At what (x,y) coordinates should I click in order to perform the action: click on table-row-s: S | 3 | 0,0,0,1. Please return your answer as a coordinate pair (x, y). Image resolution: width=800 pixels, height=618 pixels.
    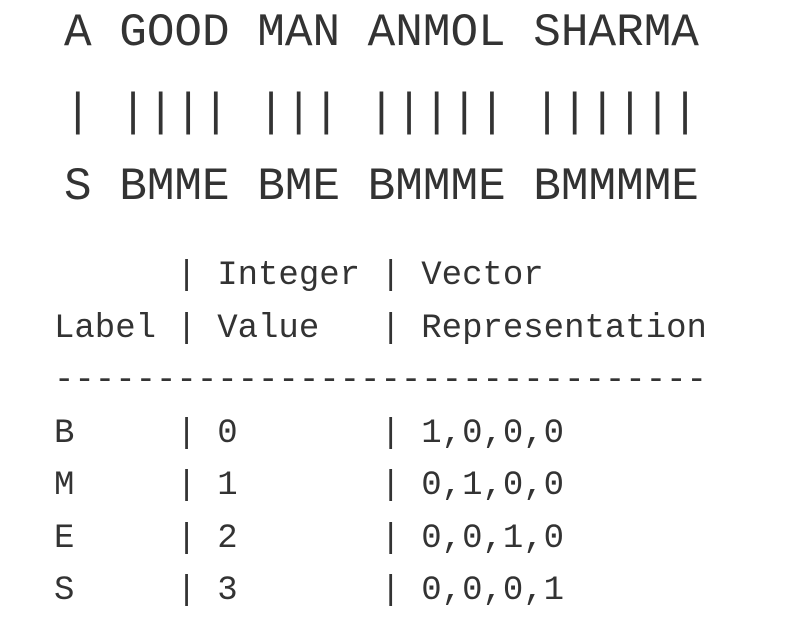
    Looking at the image, I should click on (309, 591).